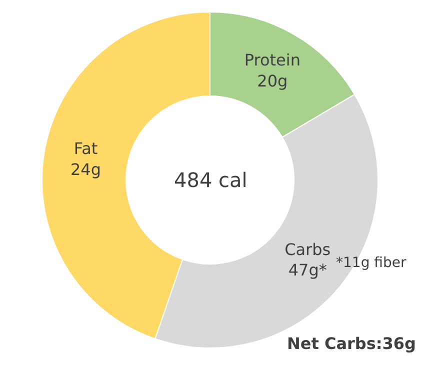  I want to click on text: *11g fiber, so click(371, 263).